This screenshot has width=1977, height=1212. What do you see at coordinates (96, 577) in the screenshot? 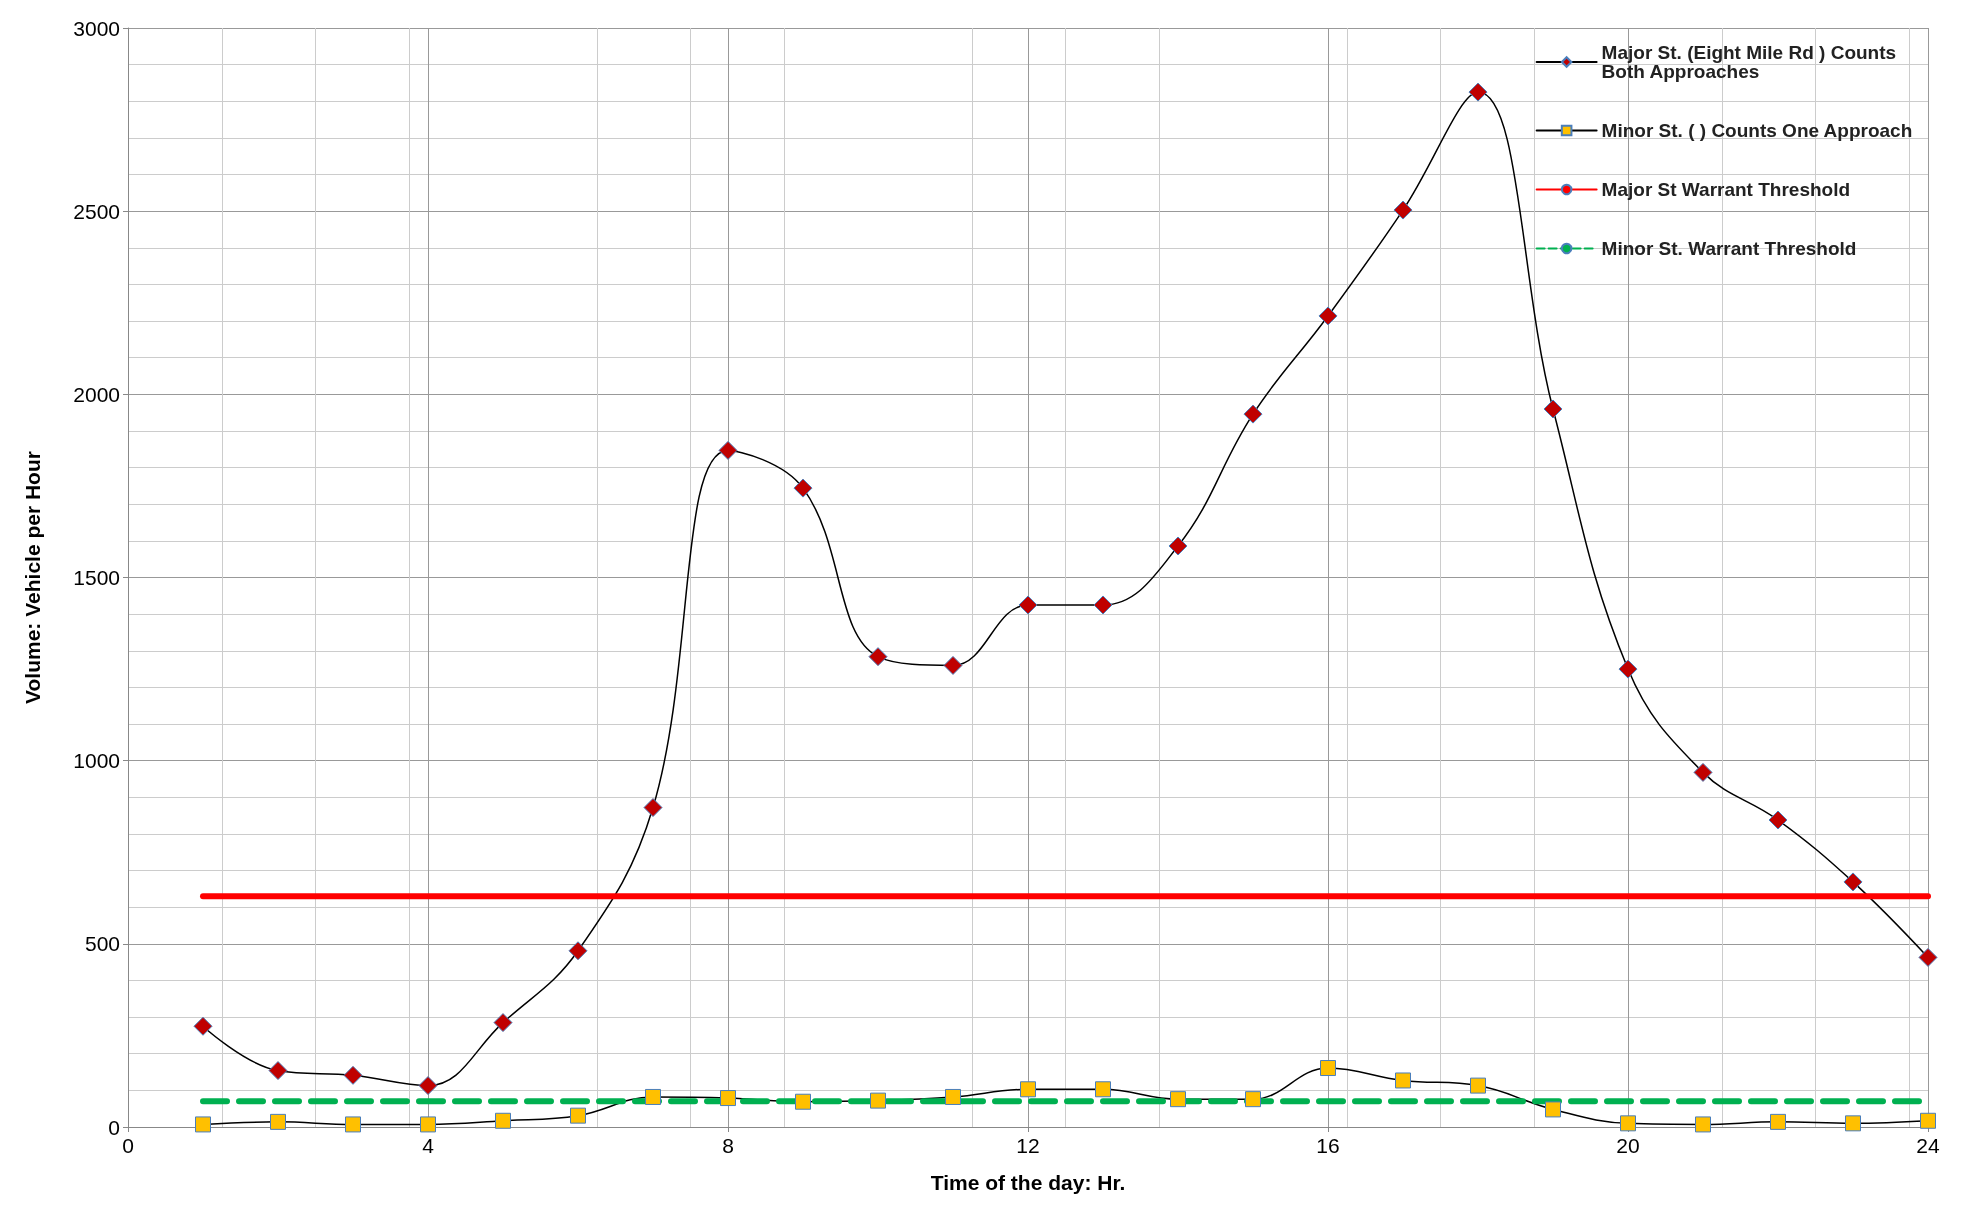
I see `y-tick-label: 1500` at bounding box center [96, 577].